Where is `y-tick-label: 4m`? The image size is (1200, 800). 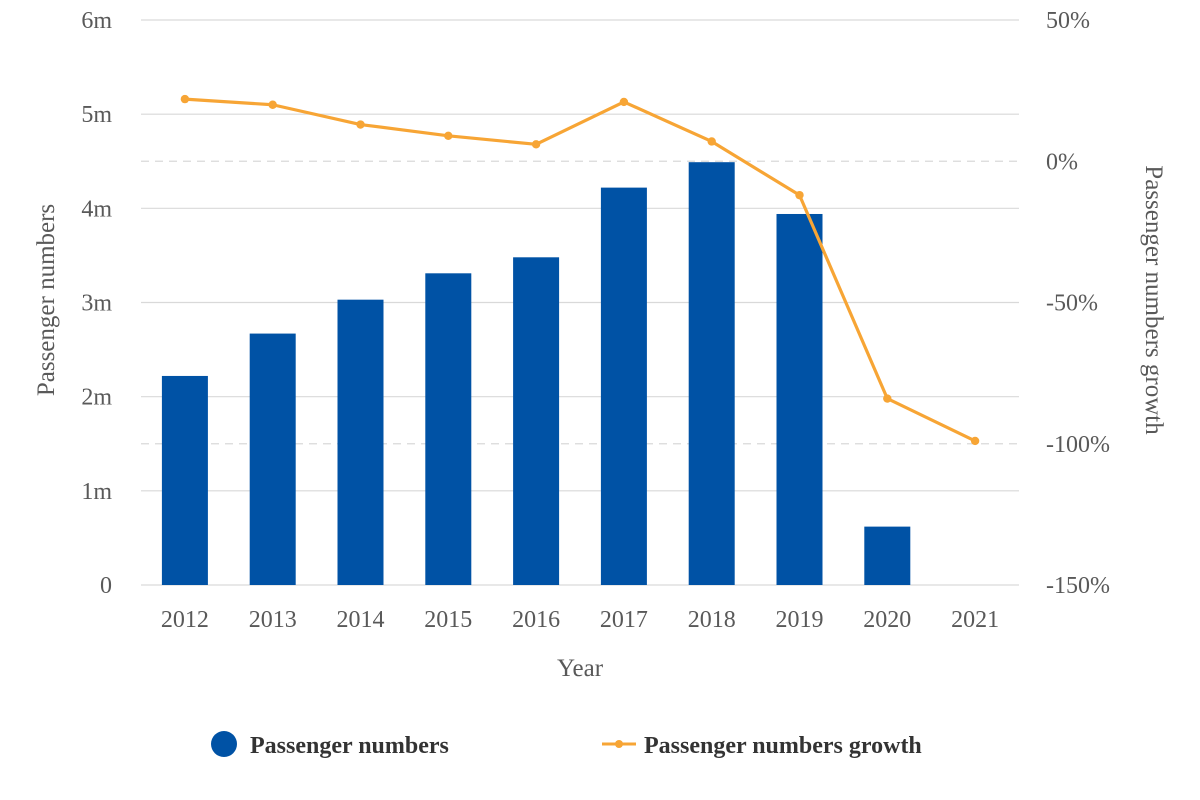
y-tick-label: 4m is located at coordinates (96, 209).